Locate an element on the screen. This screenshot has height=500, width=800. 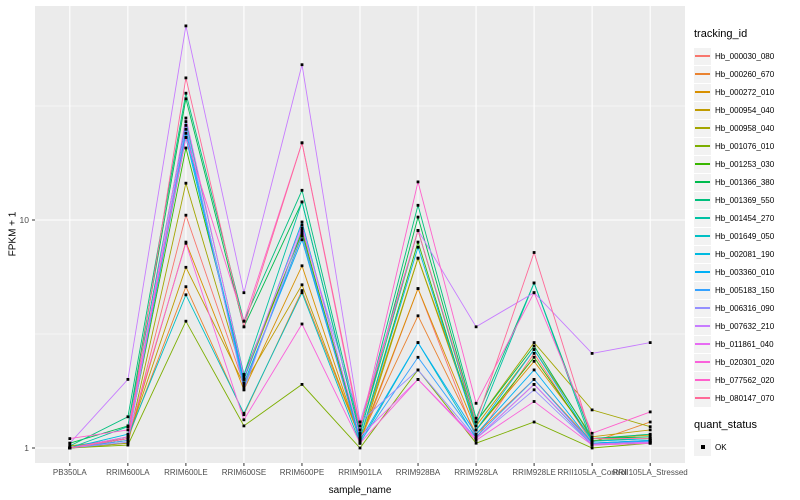
legend-item-Hb_001649_050: Hb_001649_050 is located at coordinates (747, 236).